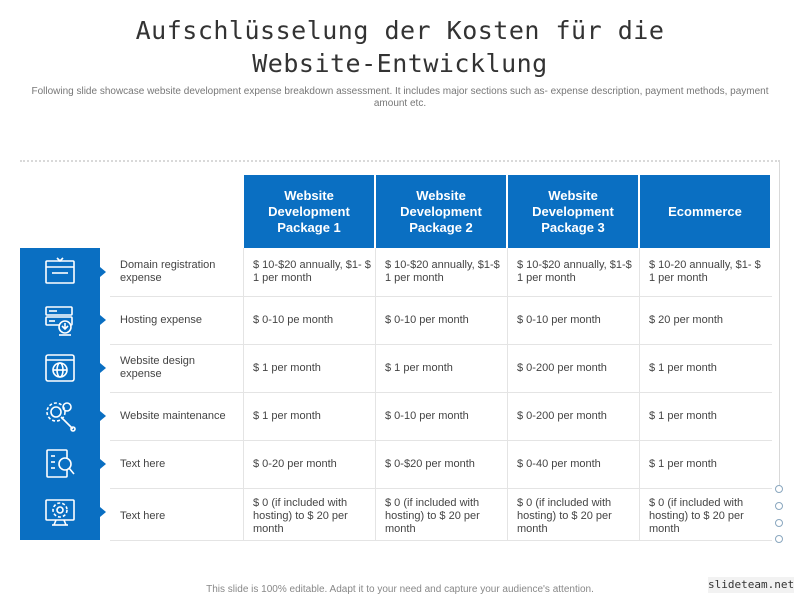 The height and width of the screenshot is (600, 800). Describe the element at coordinates (705, 271) in the screenshot. I see `table-cell: $ 10-20 annually, $1- $ 1 per month` at that location.